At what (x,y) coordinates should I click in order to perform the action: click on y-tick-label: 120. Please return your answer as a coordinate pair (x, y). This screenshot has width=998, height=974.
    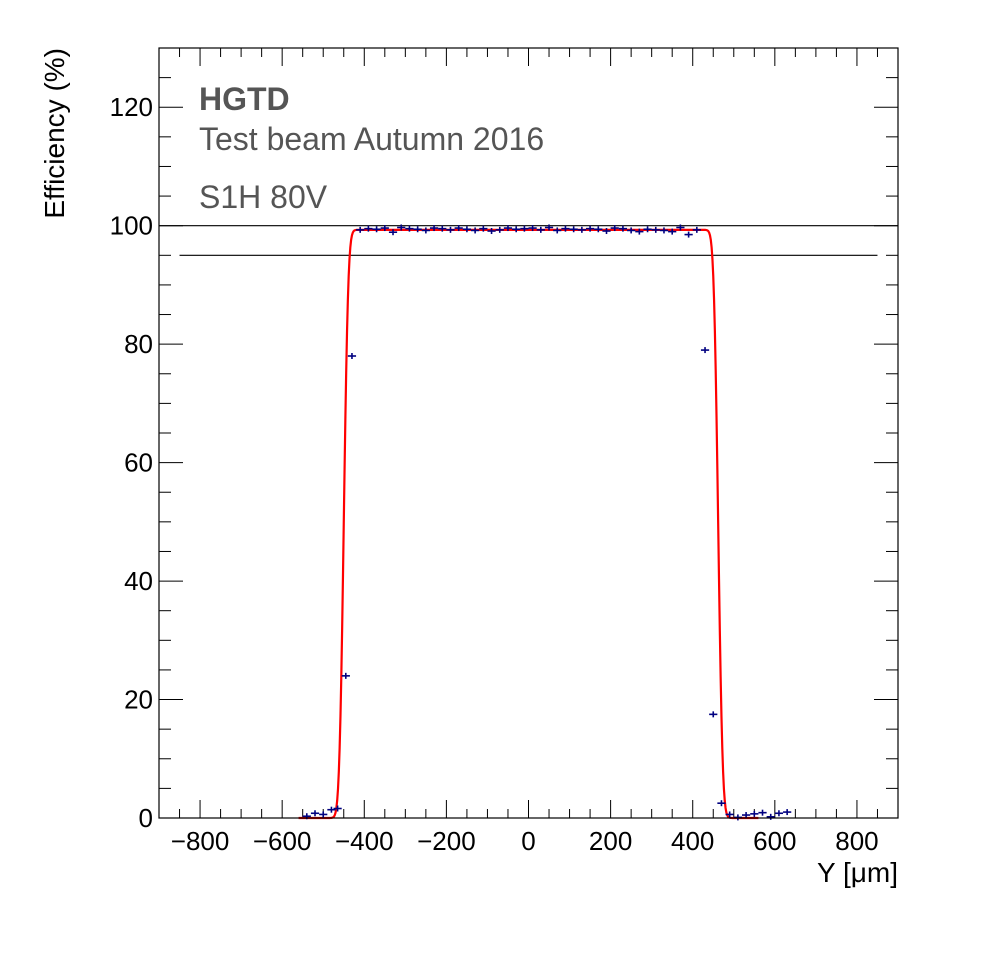
    Looking at the image, I should click on (131, 107).